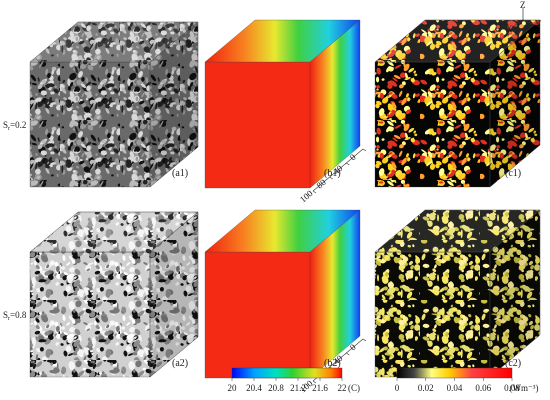 Image resolution: width=550 pixels, height=400 pixels. What do you see at coordinates (538, 24) in the screenshot?
I see `axis-label: Y` at bounding box center [538, 24].